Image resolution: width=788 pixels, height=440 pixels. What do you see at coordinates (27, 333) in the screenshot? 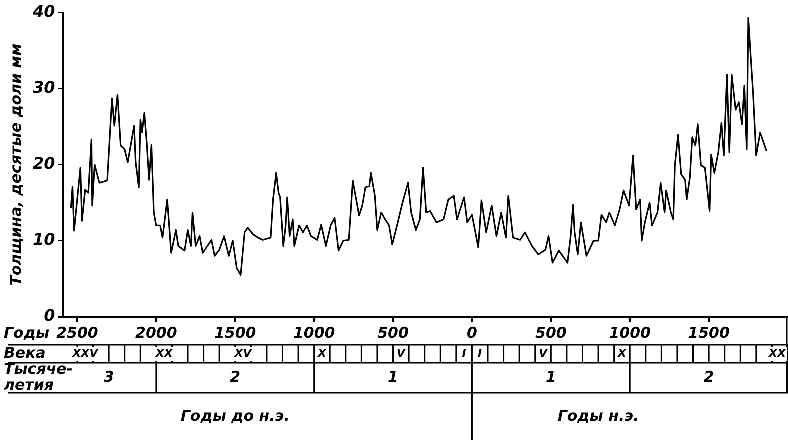
I see `x-axis-title: Годы` at bounding box center [27, 333].